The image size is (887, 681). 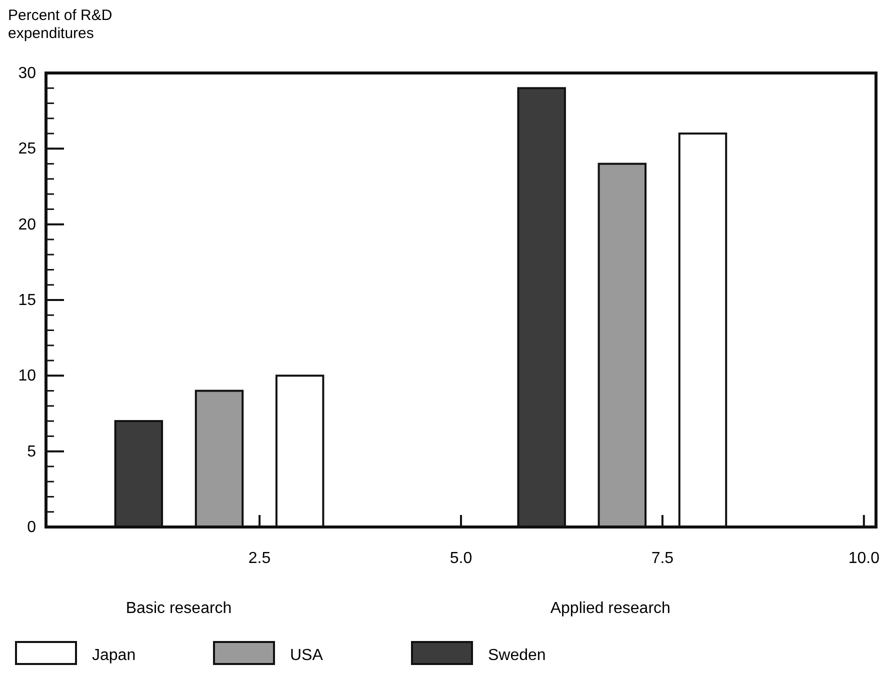 I want to click on y-tick-label: 30, so click(x=27, y=73).